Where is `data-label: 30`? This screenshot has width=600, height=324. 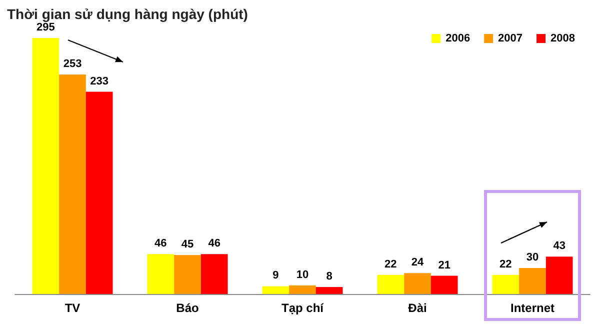
data-label: 30 is located at coordinates (532, 257).